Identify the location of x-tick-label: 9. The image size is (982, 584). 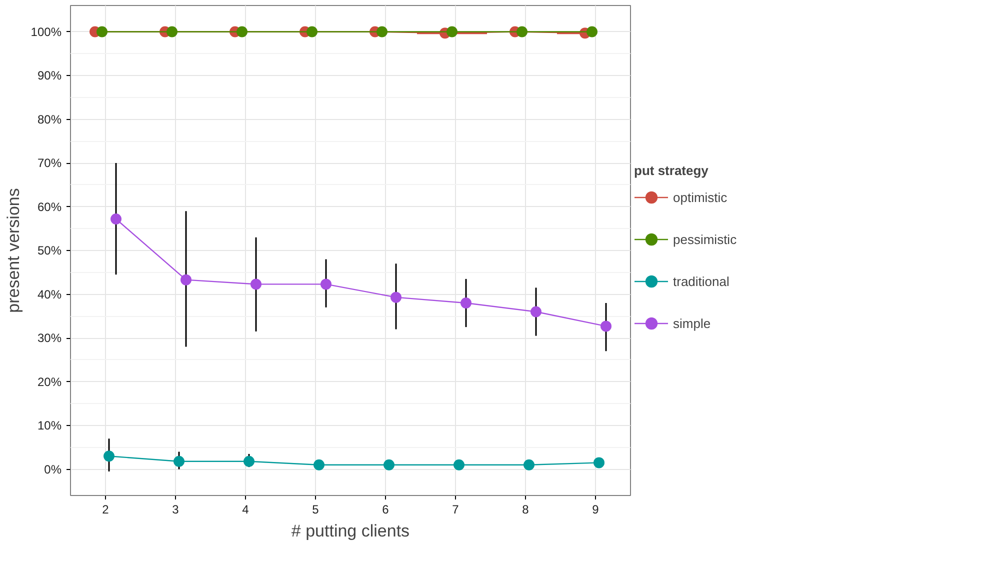
(596, 509).